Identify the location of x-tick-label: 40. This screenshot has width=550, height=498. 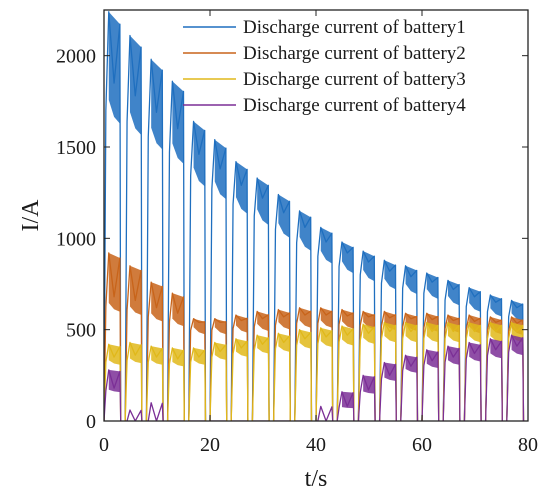
(316, 445).